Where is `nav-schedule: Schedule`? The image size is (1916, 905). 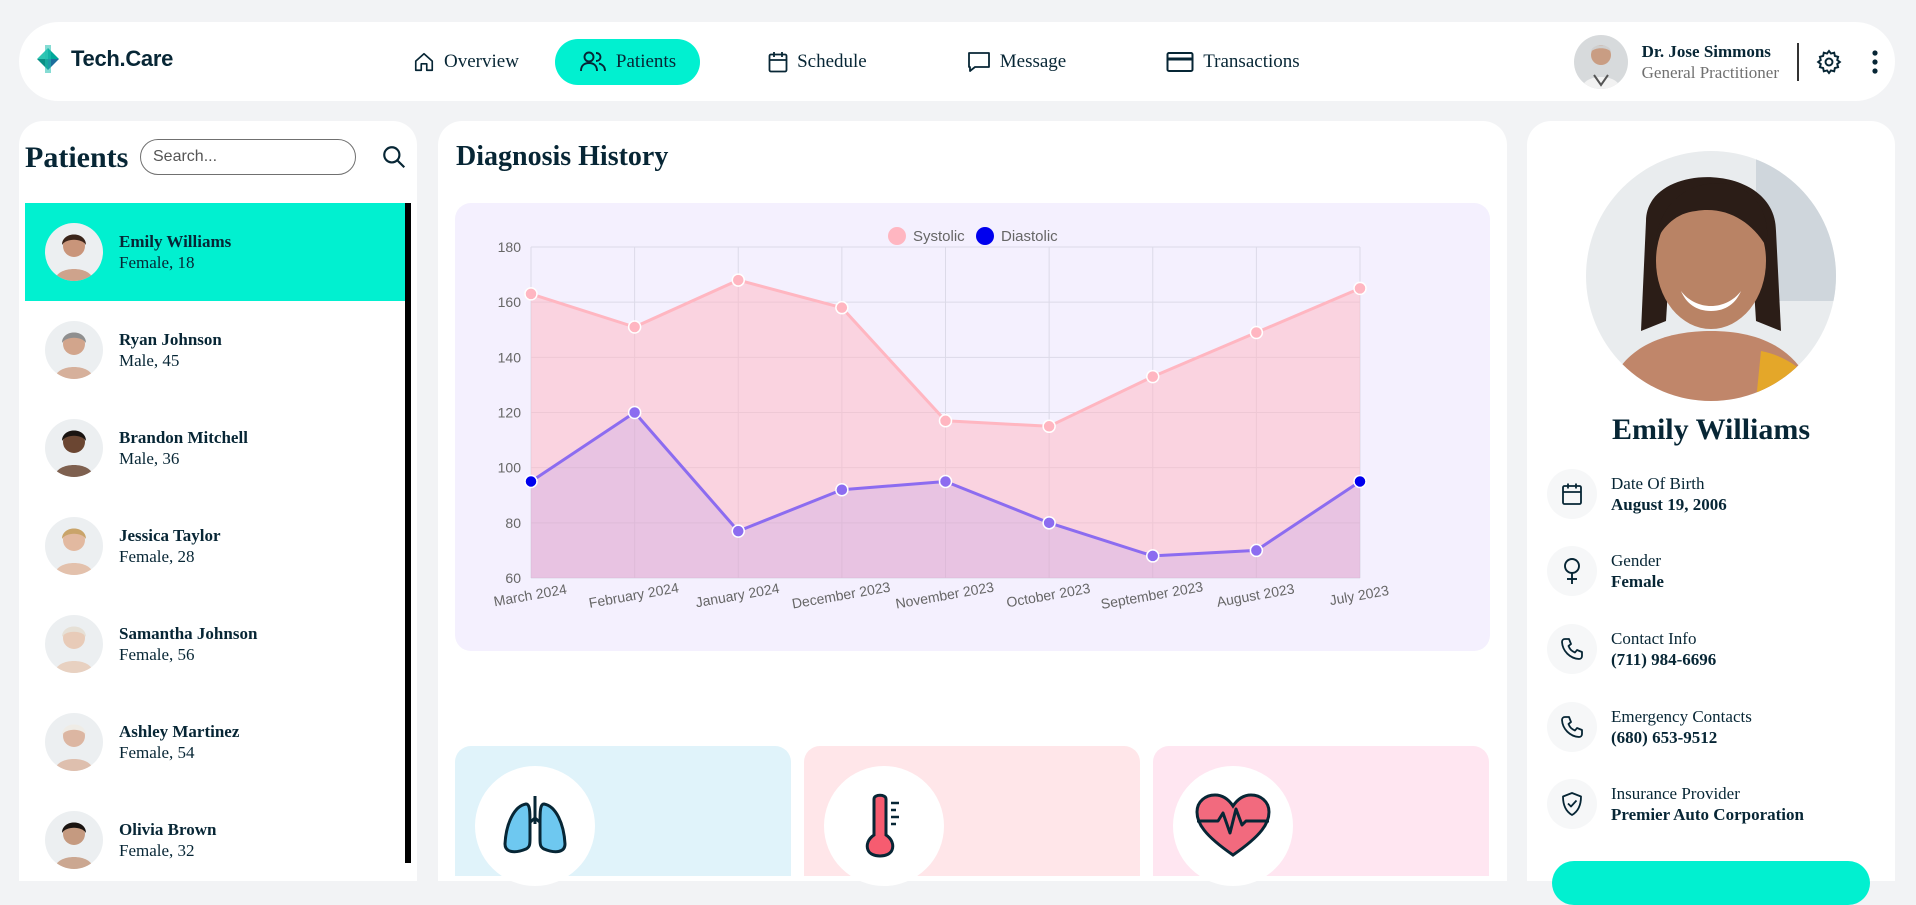
nav-schedule: Schedule is located at coordinates (817, 62).